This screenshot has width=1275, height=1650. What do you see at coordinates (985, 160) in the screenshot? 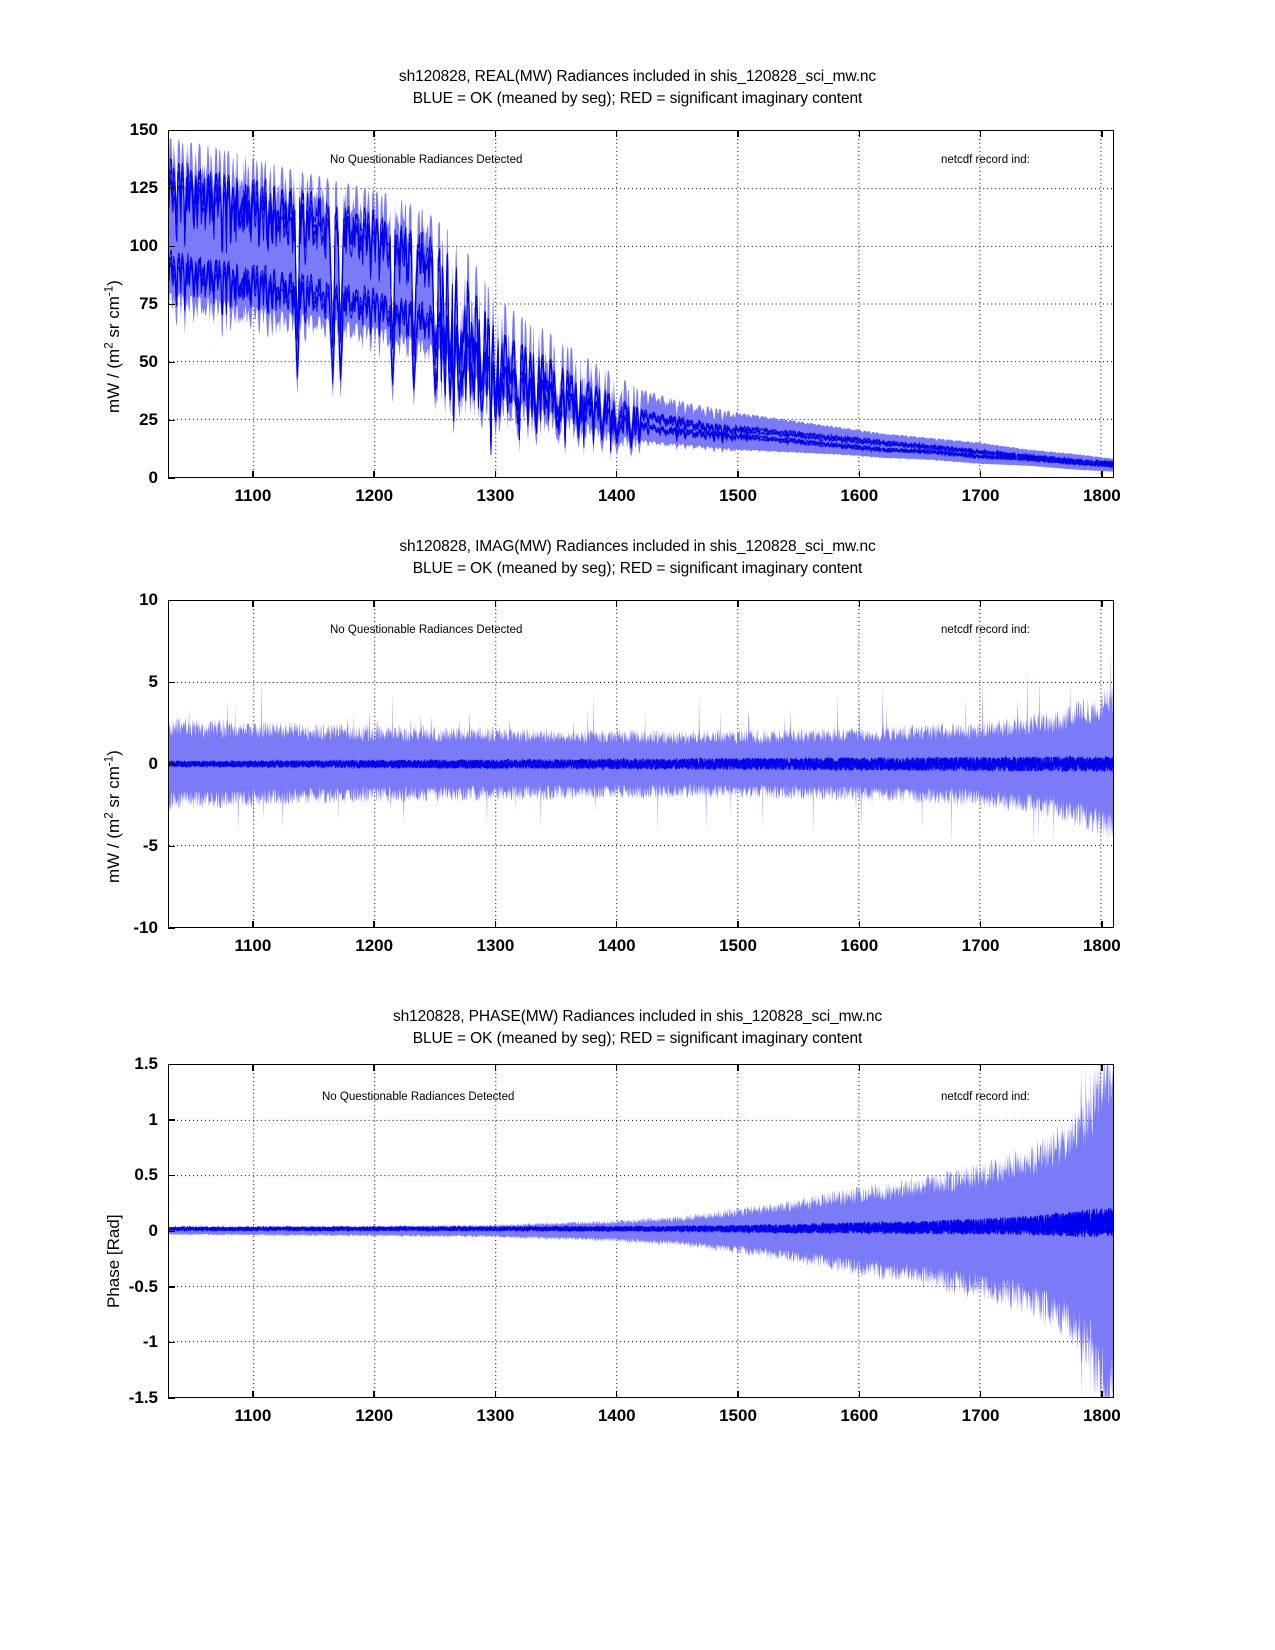
I see `panel-real-annotation-right: netcdf record ind:` at bounding box center [985, 160].